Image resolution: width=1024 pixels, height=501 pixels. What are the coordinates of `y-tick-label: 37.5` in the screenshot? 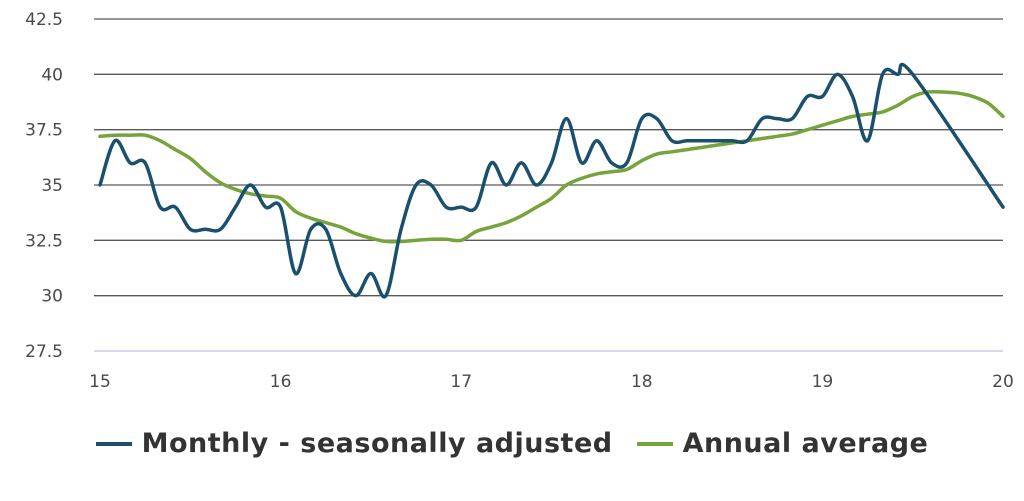 It's located at (44, 131).